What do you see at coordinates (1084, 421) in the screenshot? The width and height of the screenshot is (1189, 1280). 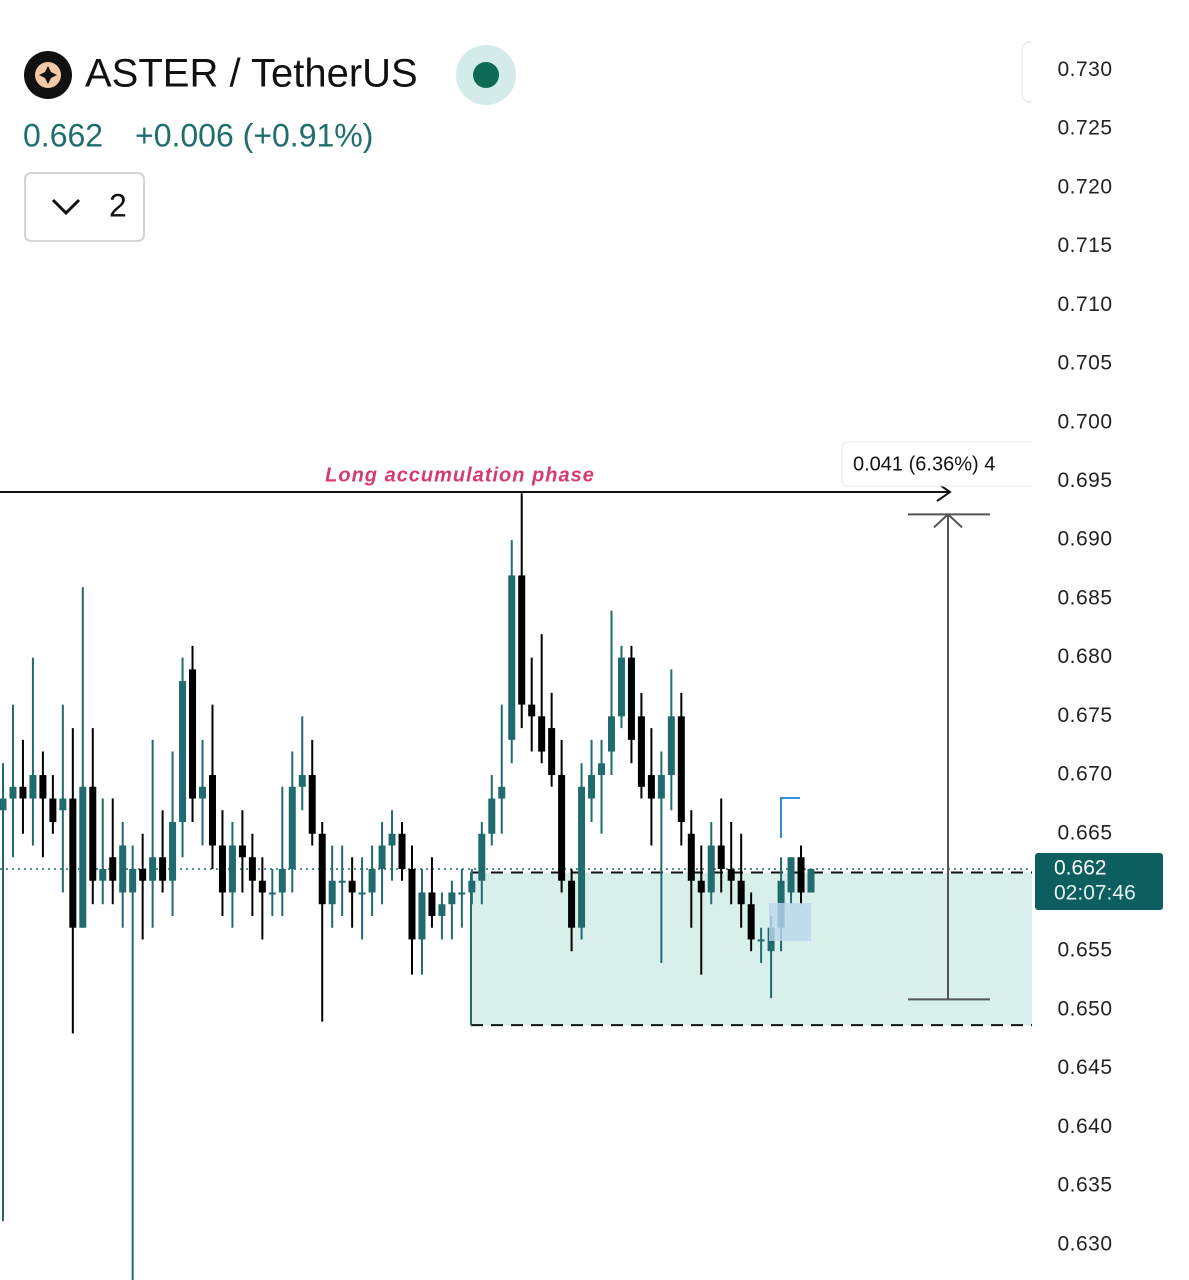 I see `y-tick-label: 0.700` at bounding box center [1084, 421].